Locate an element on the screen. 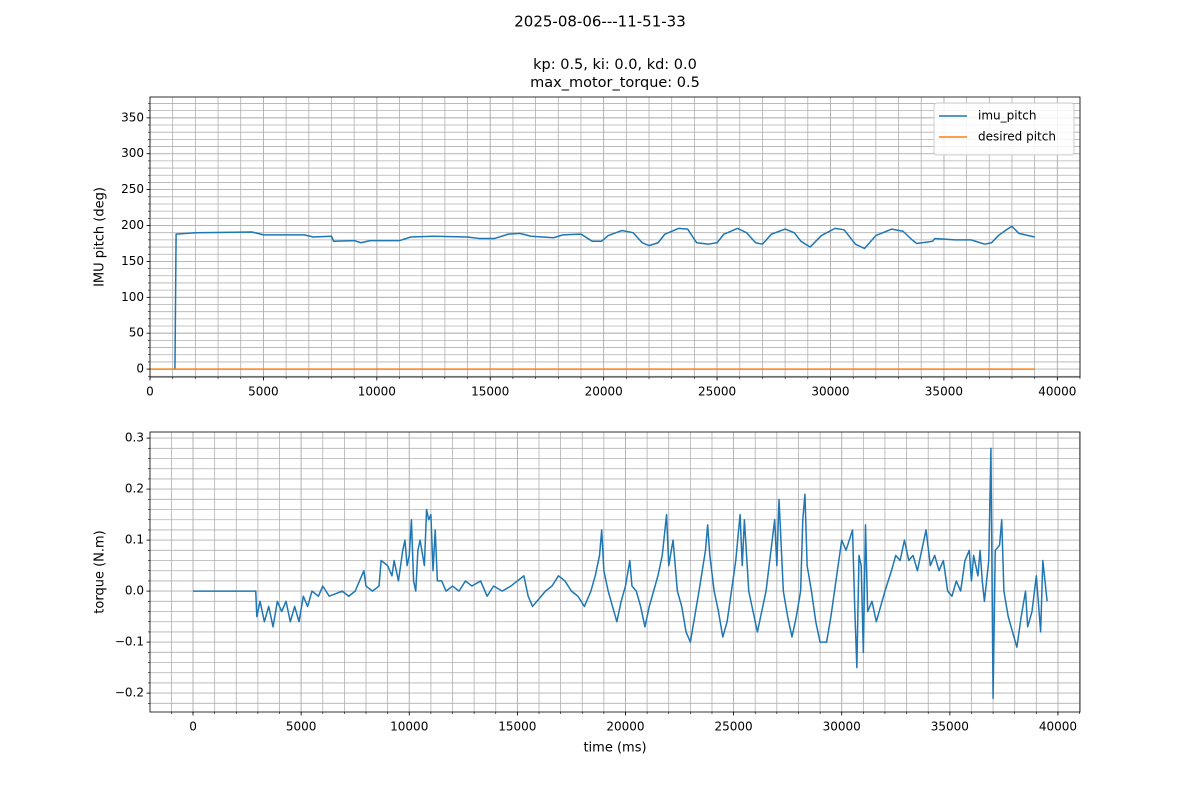  legend-box is located at coordinates (1004, 129).